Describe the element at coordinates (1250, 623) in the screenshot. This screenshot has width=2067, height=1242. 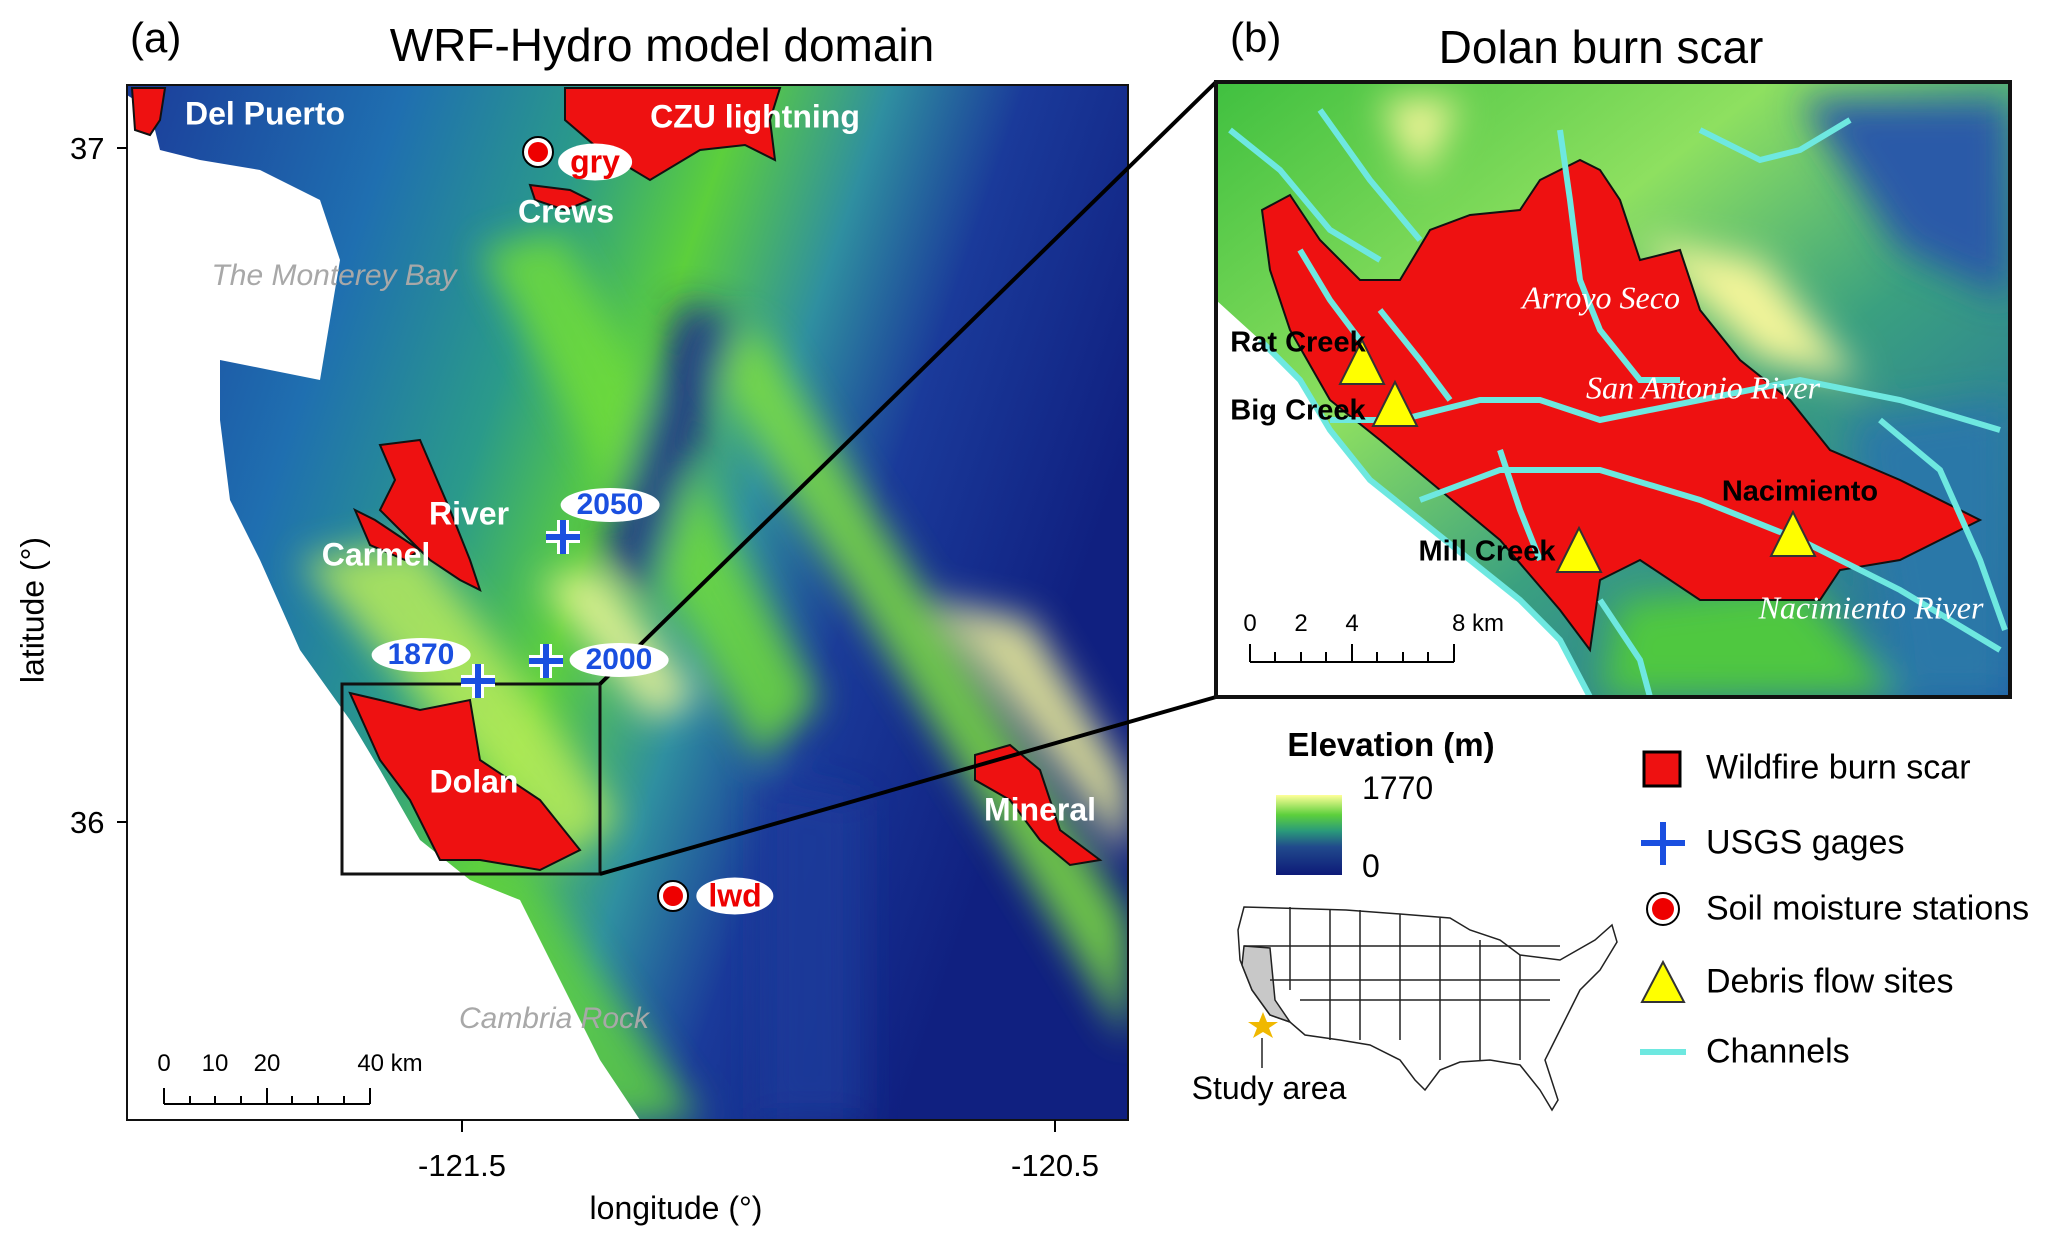
I see `scale-b-0: 0` at that location.